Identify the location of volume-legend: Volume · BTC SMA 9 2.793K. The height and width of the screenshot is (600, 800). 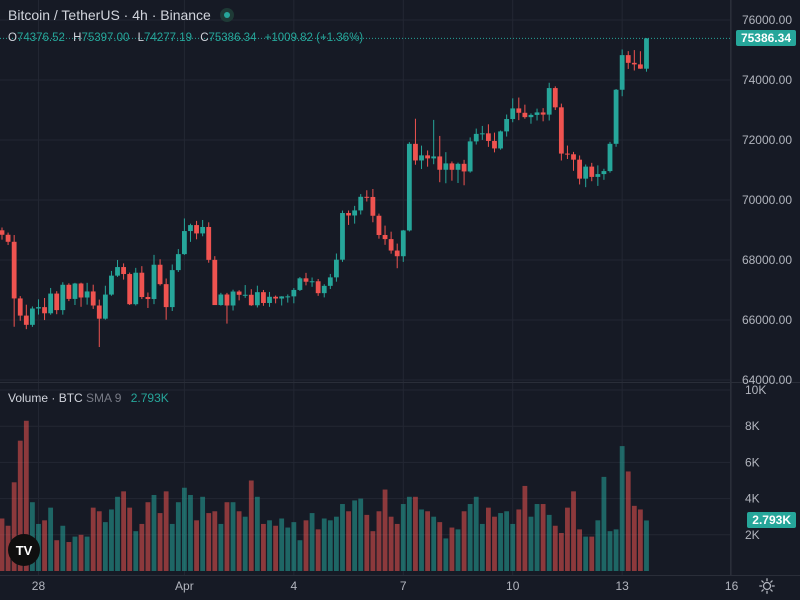
(88, 398).